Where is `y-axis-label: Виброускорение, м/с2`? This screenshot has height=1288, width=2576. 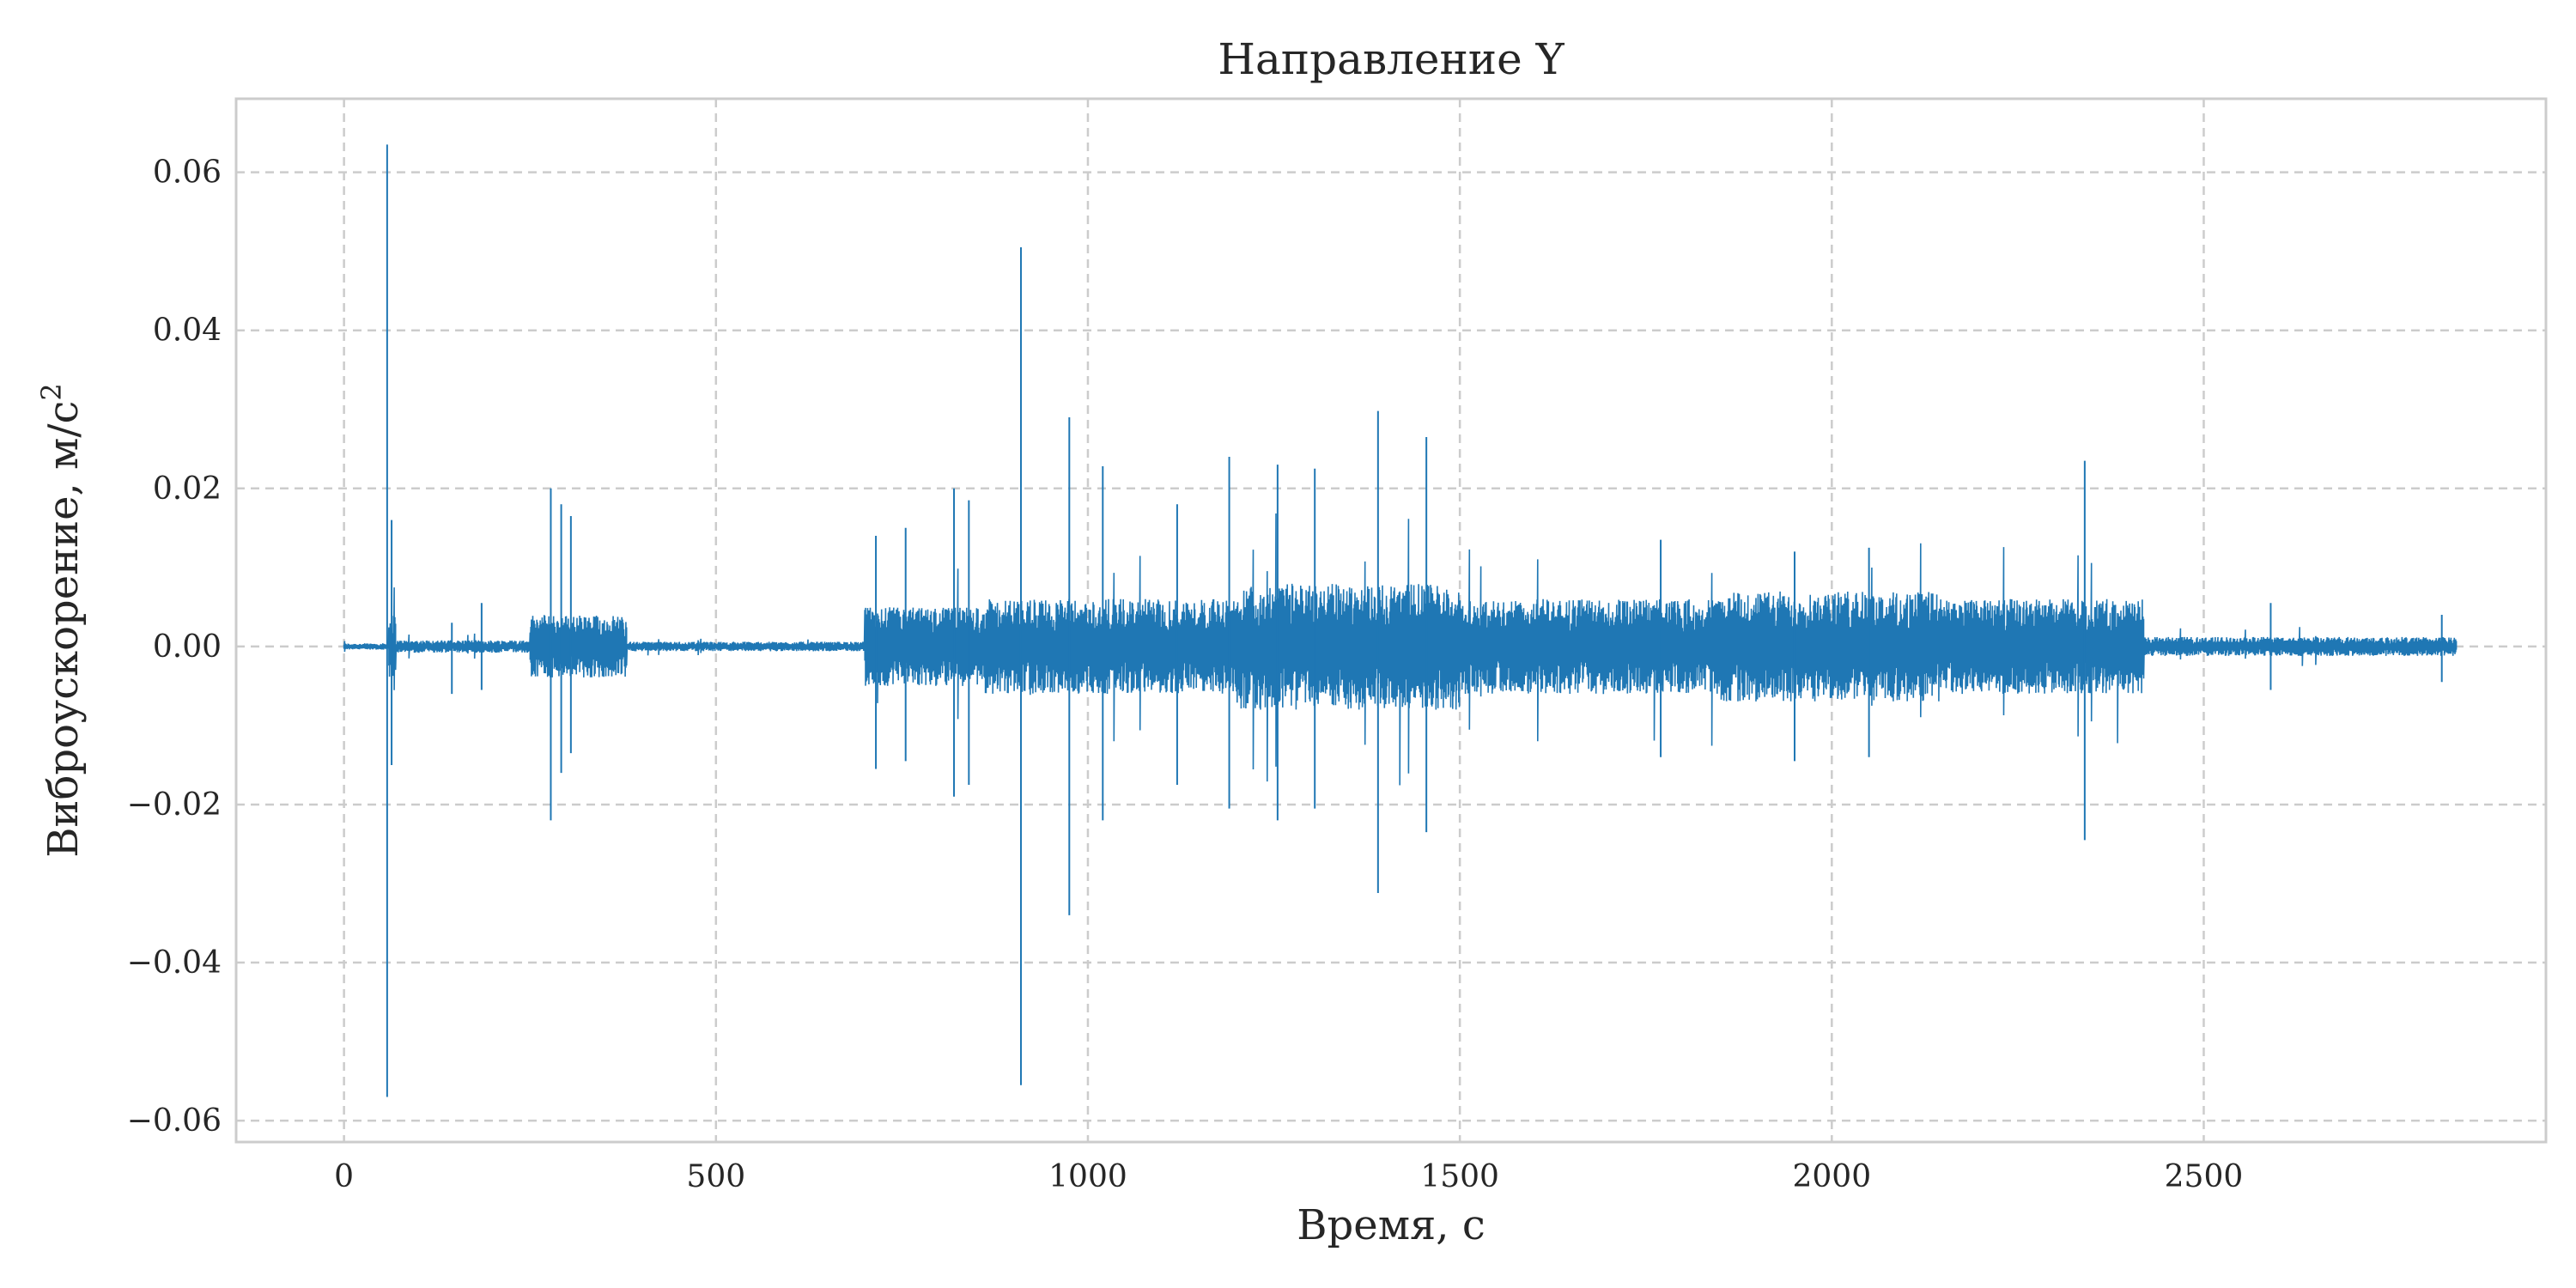
y-axis-label: Виброускорение, м/с2 is located at coordinates (61, 620).